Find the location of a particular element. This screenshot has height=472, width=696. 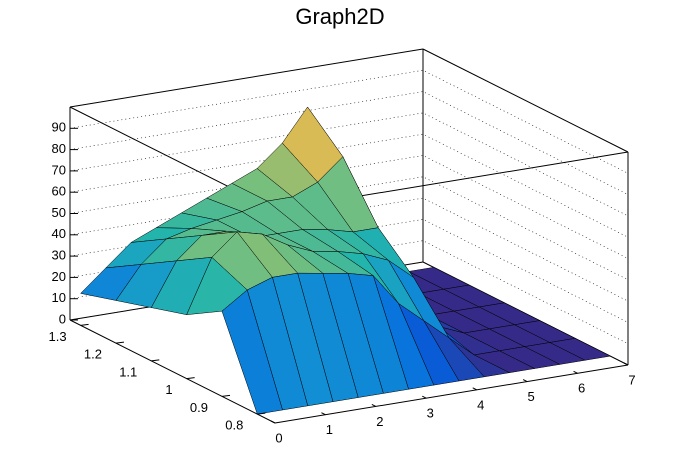

y-tick-label: 1.2 is located at coordinates (93, 354).